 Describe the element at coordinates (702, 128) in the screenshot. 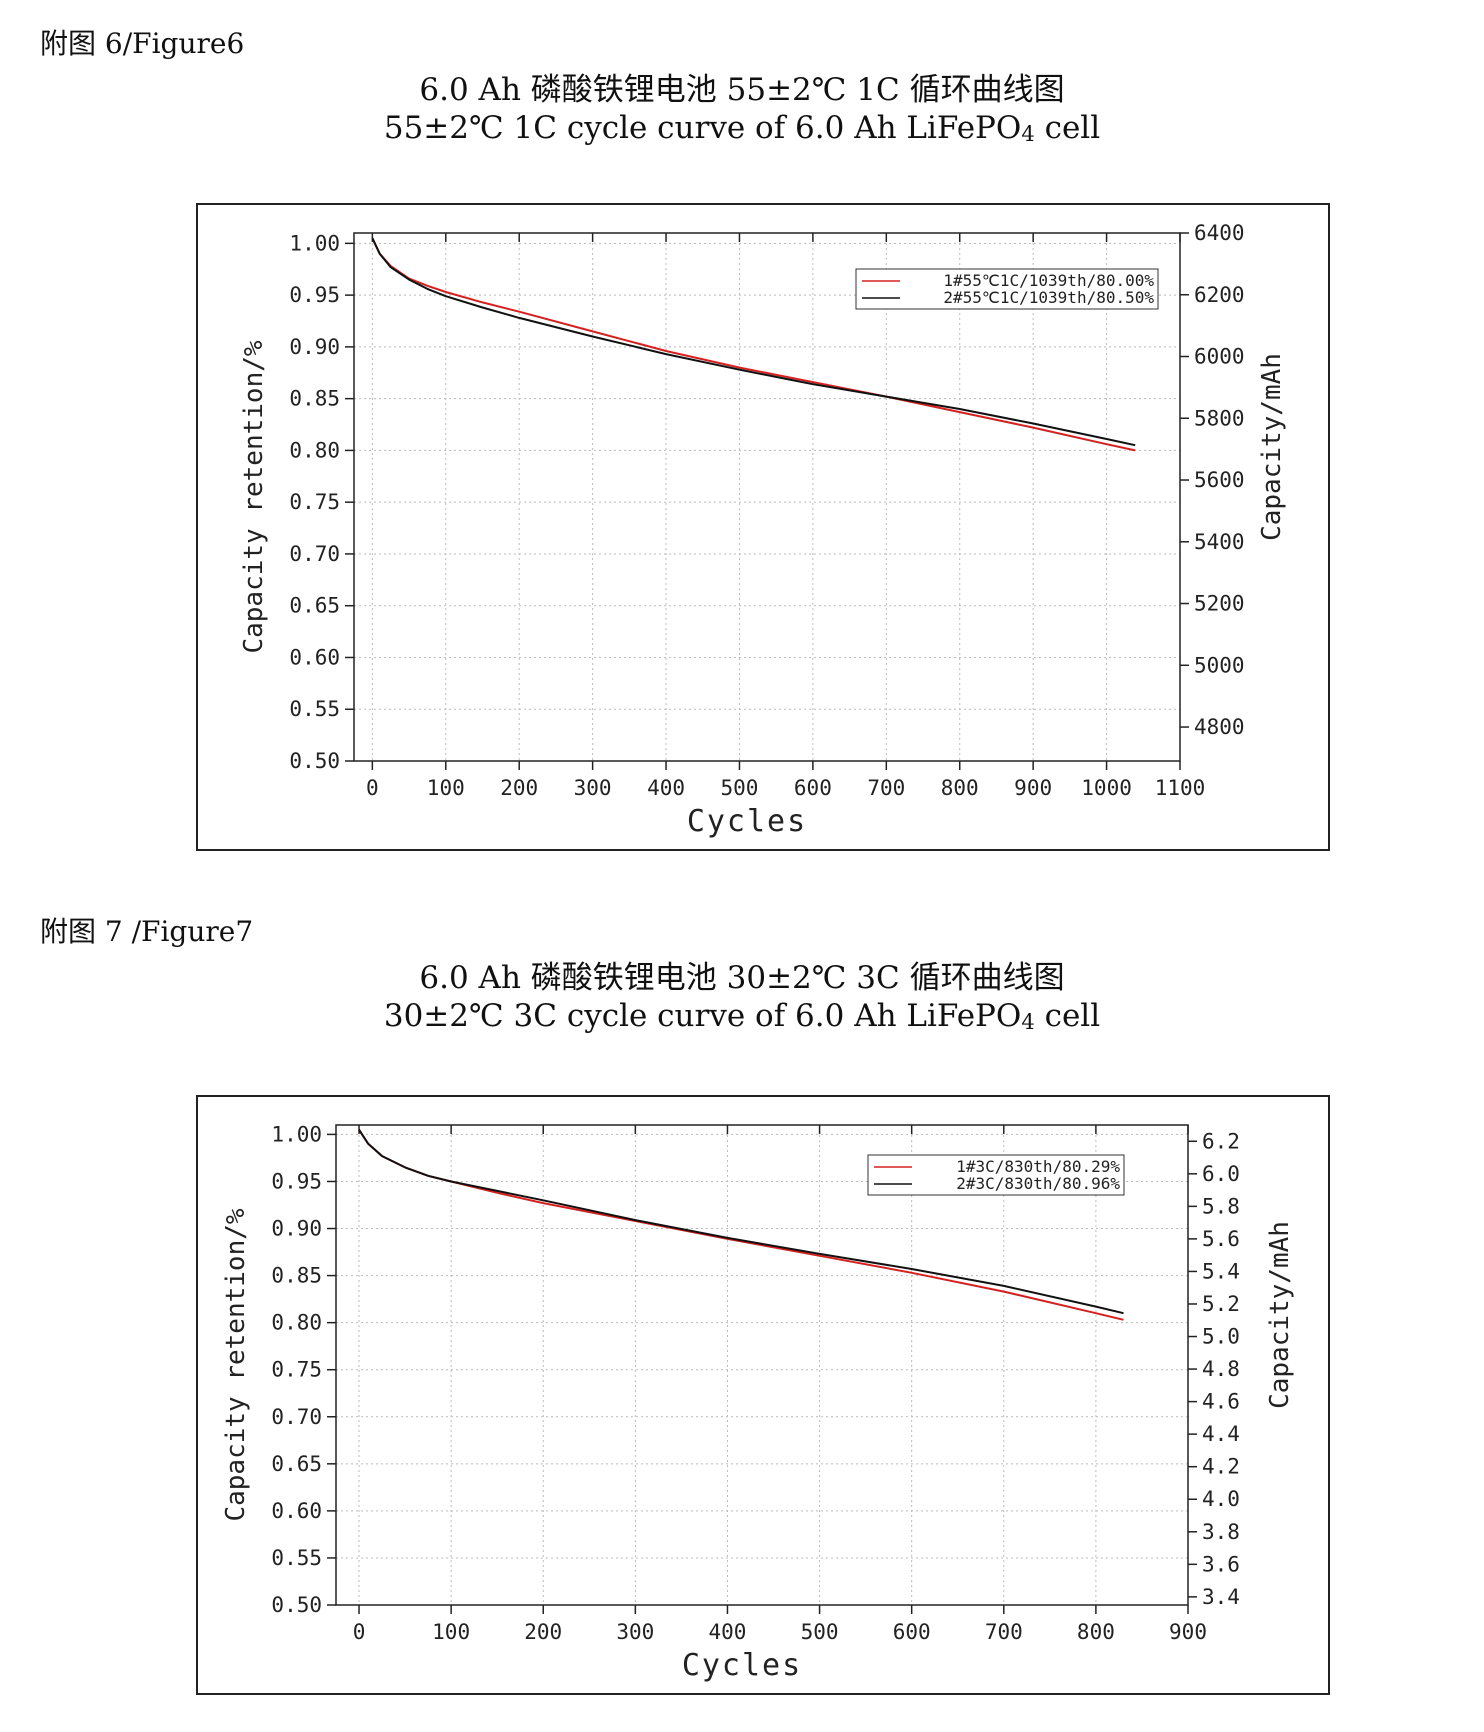

I see `chart-title-en-main: 55±2℃ 1C cycle curve of 6.0 Ah LiFePO` at that location.